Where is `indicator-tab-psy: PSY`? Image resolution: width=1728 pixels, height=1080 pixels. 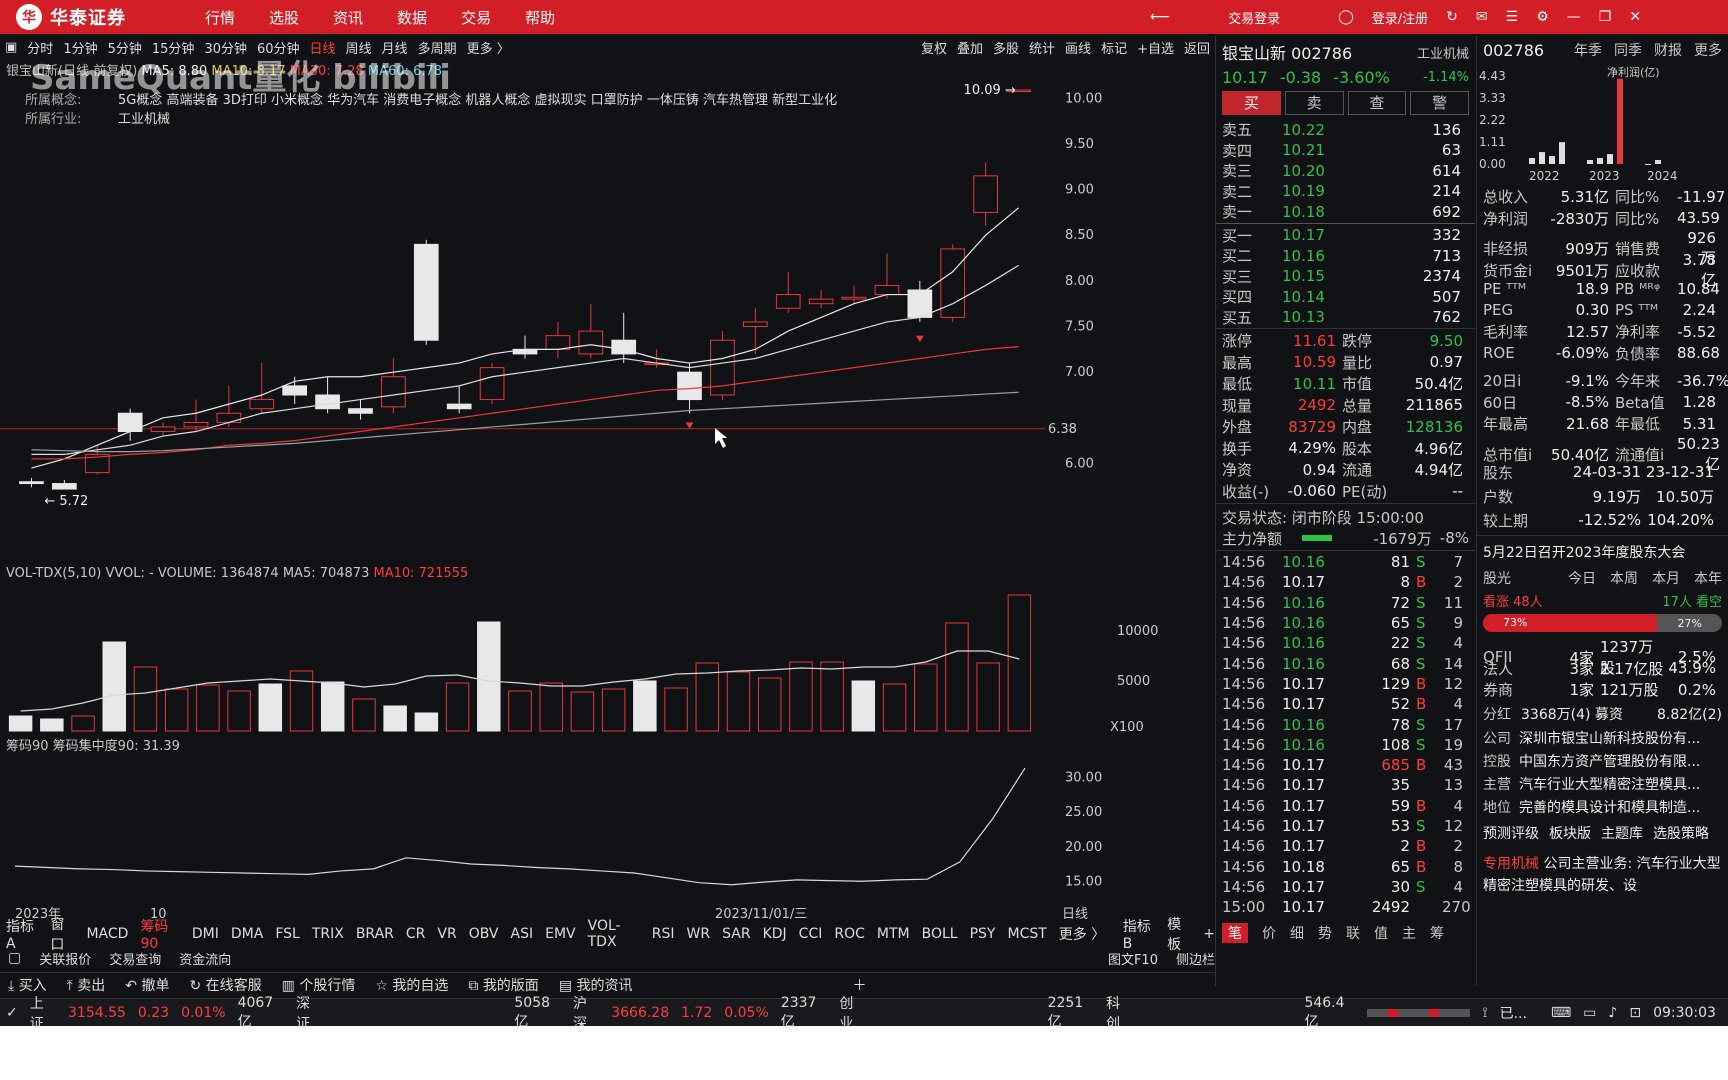 indicator-tab-psy: PSY is located at coordinates (982, 934).